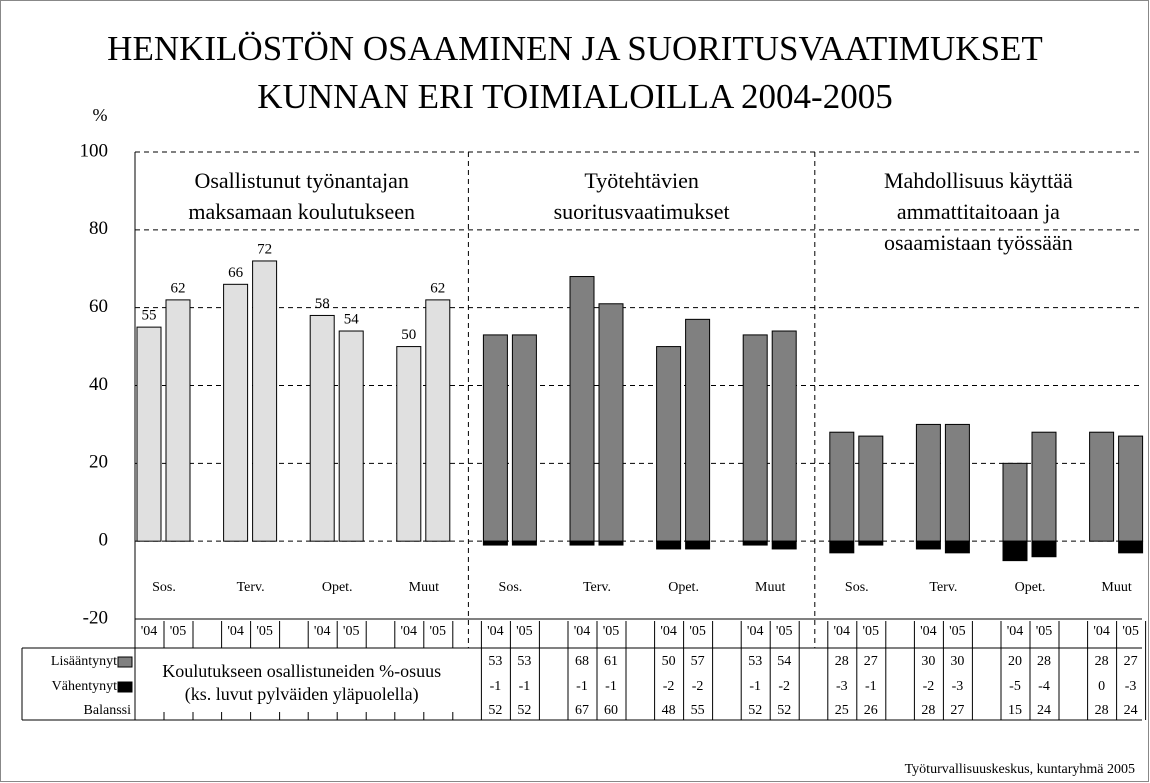  Describe the element at coordinates (669, 661) in the screenshot. I see `table-value: 50` at that location.